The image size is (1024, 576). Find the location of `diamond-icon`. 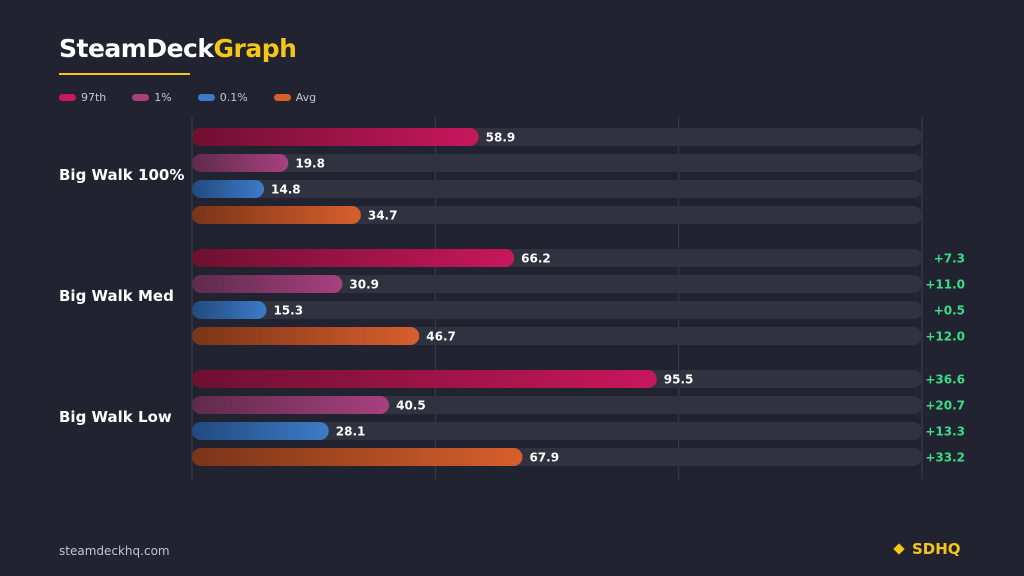

diamond-icon is located at coordinates (899, 549).